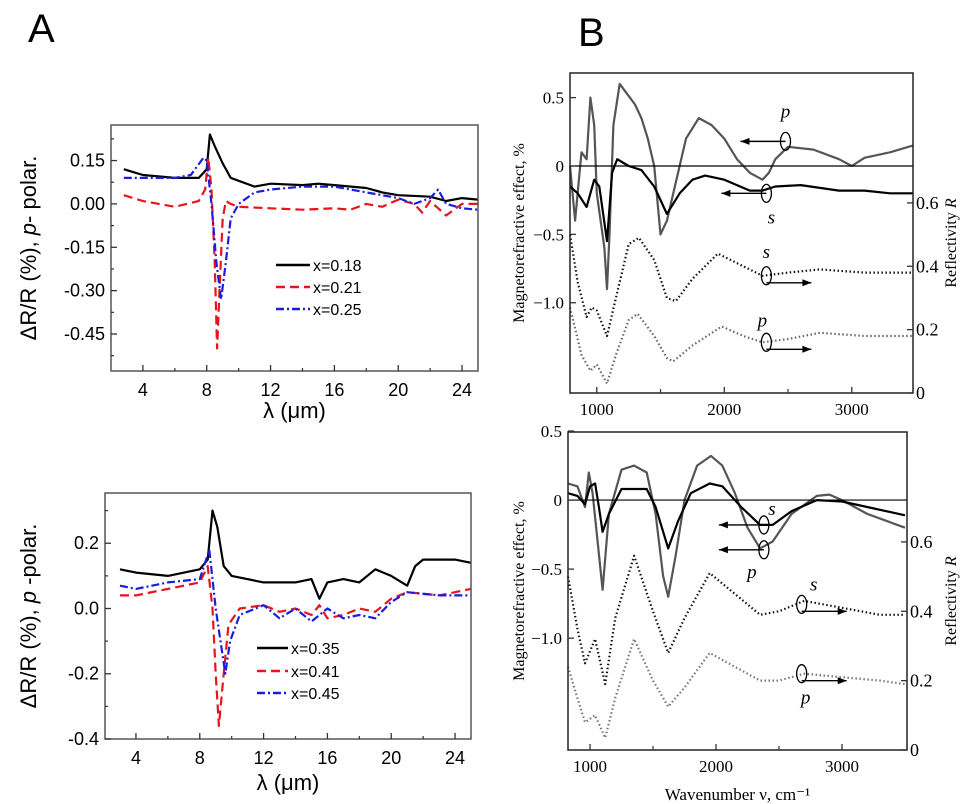 The width and height of the screenshot is (971, 804). Describe the element at coordinates (315, 649) in the screenshot. I see `legend-label: x=0.35` at that location.